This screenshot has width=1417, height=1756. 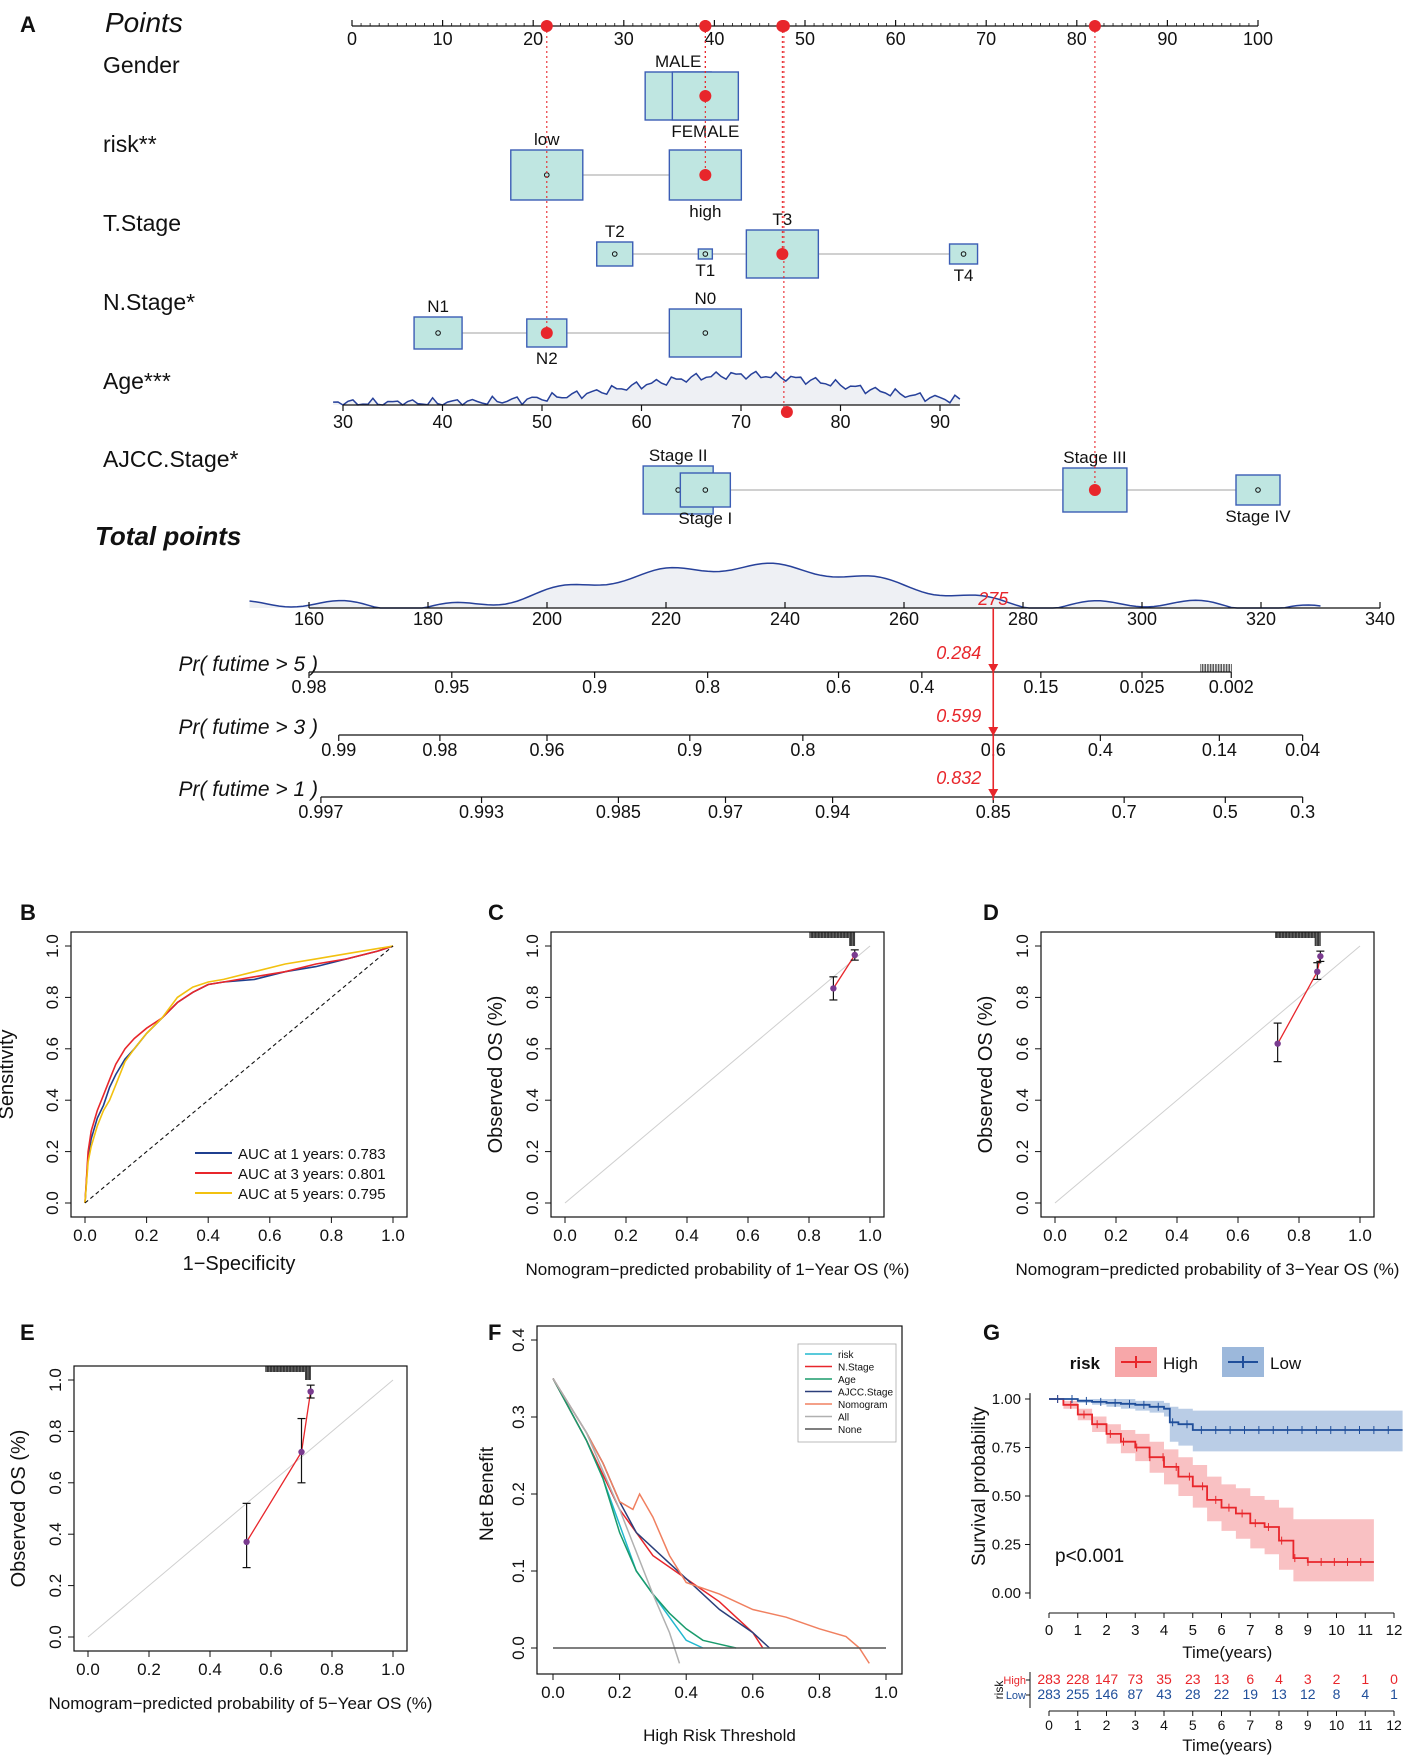 What do you see at coordinates (1006, 1496) in the screenshot?
I see `km-y-tick-label: 0.50` at bounding box center [1006, 1496].